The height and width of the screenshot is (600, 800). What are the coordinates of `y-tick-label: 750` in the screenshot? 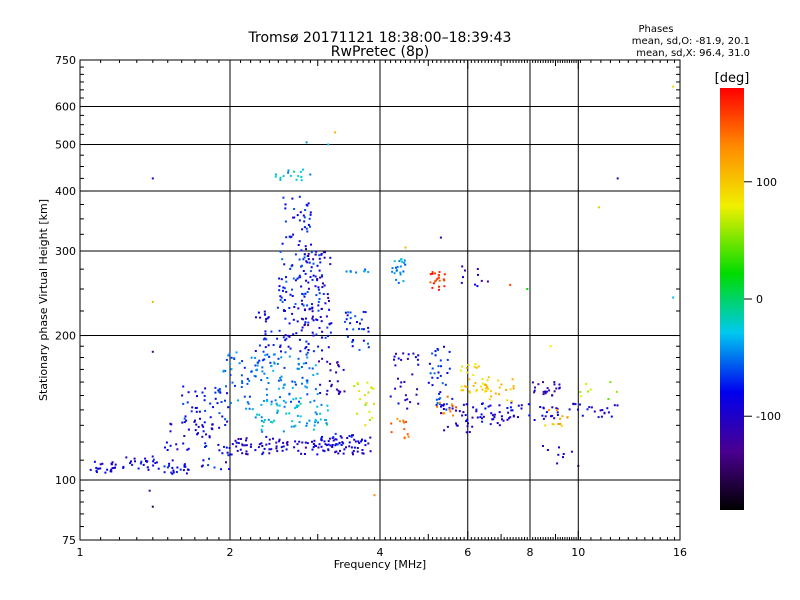 It's located at (65, 60).